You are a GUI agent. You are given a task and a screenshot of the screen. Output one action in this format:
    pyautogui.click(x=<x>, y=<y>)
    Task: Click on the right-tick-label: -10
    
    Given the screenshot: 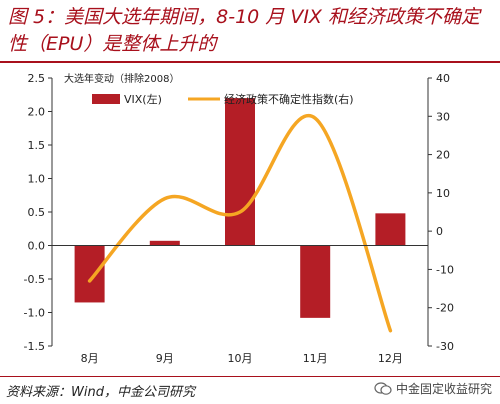 What is the action you would take?
    pyautogui.click(x=445, y=269)
    